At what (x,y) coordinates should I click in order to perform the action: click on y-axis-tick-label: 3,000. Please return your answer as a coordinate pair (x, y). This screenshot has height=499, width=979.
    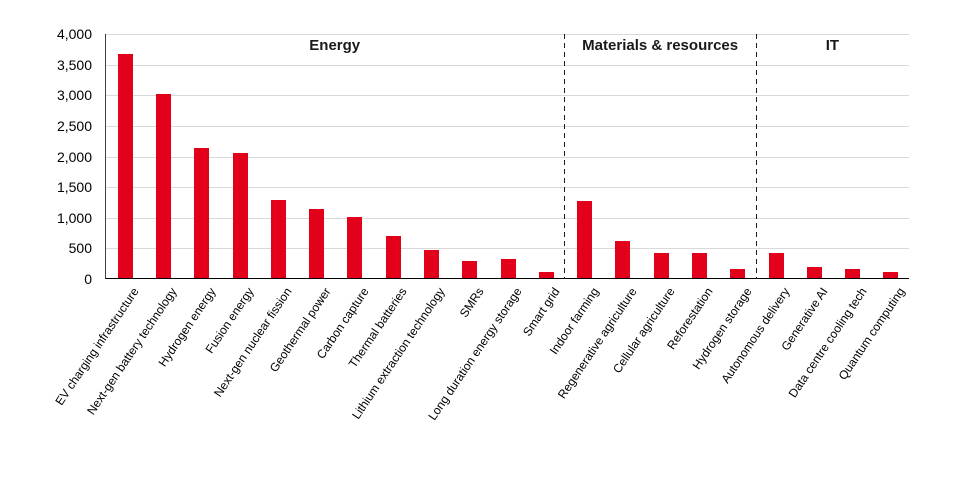
    Looking at the image, I should click on (74, 95).